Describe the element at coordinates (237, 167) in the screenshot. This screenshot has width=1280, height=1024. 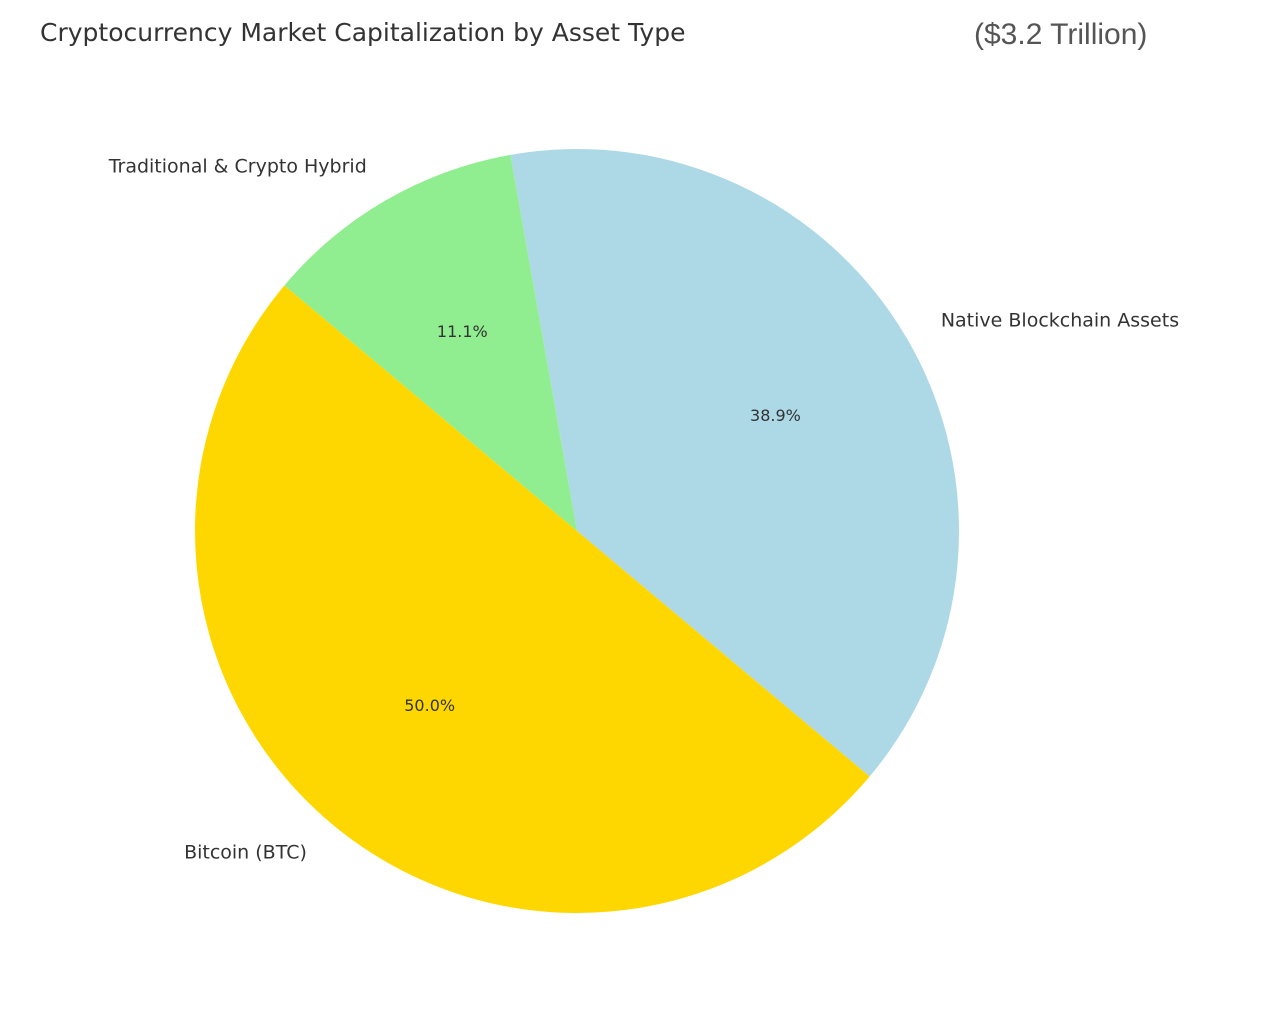
I see `slice-label: Traditional & Crypto Hybrid` at that location.